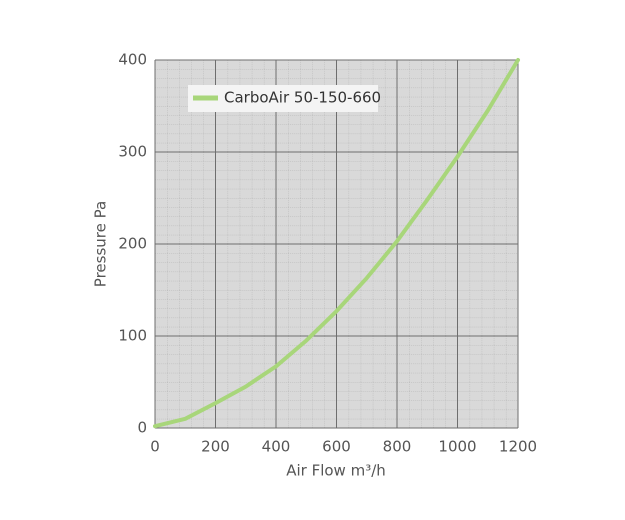 This screenshot has width=625, height=520. I want to click on legend-box, so click(283, 98).